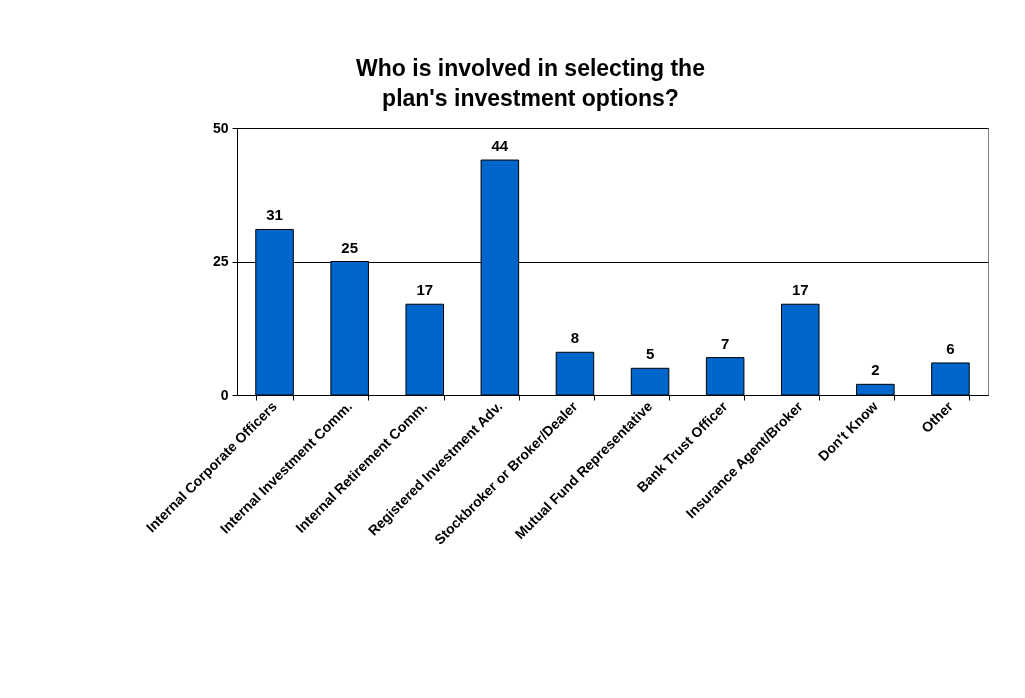 Image resolution: width=1025 pixels, height=698 pixels. I want to click on data-label: 25, so click(349, 247).